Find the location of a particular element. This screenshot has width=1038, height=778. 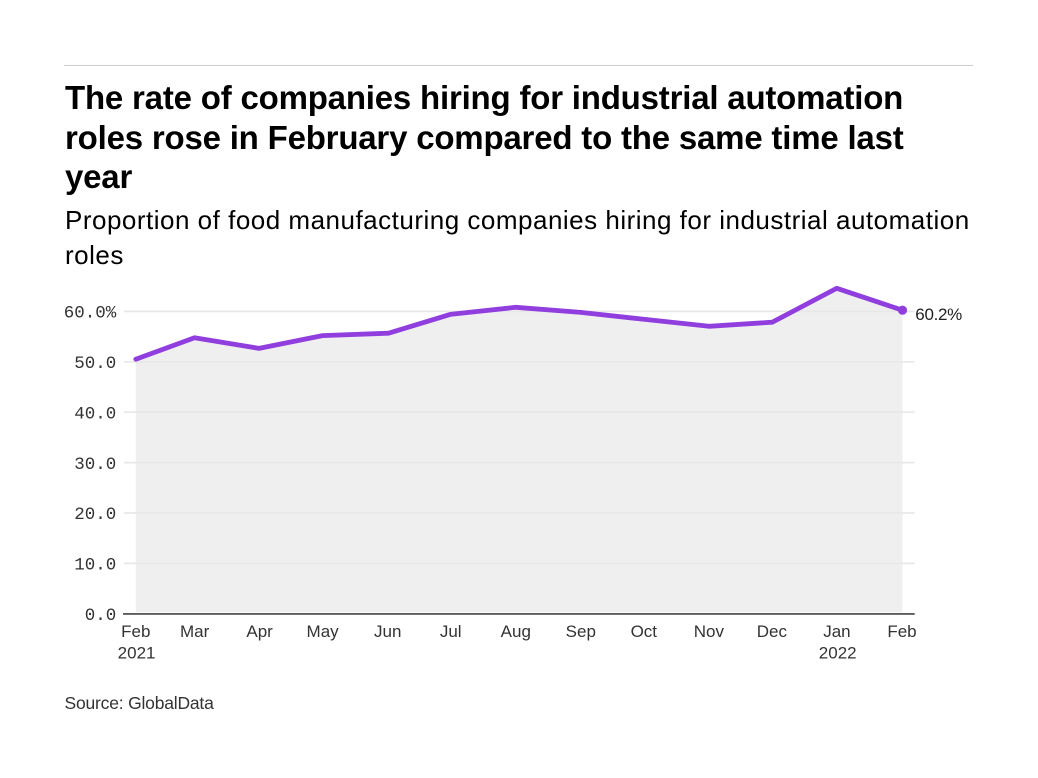

svg-text: 40.0 is located at coordinates (95, 414).